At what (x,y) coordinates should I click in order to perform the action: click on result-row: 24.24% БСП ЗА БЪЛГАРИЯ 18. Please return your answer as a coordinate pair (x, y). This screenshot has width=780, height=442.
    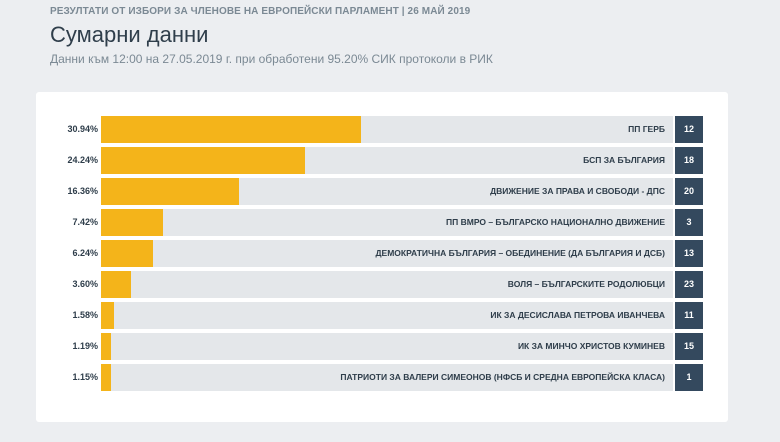
    Looking at the image, I should click on (382, 160).